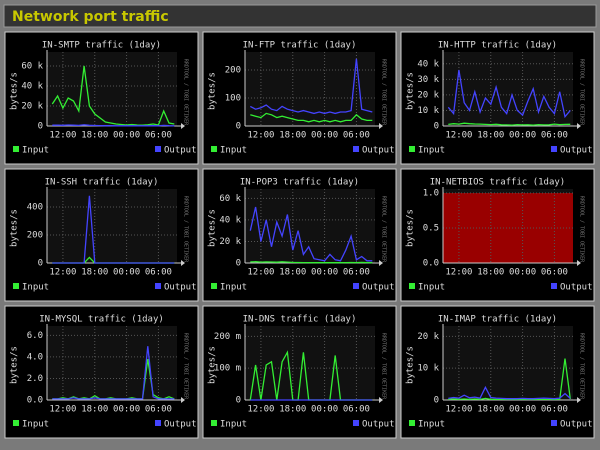 This screenshot has width=600, height=450. What do you see at coordinates (300, 46) in the screenshot?
I see `chart-title: IN-FTP traffic (1day)` at bounding box center [300, 46].